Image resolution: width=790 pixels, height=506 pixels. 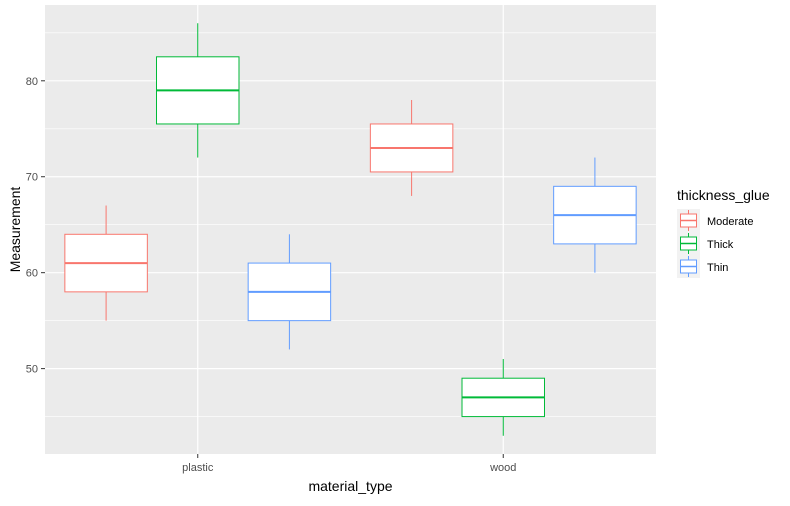 What do you see at coordinates (15, 230) in the screenshot?
I see `y-axis-title: Measurement` at bounding box center [15, 230].